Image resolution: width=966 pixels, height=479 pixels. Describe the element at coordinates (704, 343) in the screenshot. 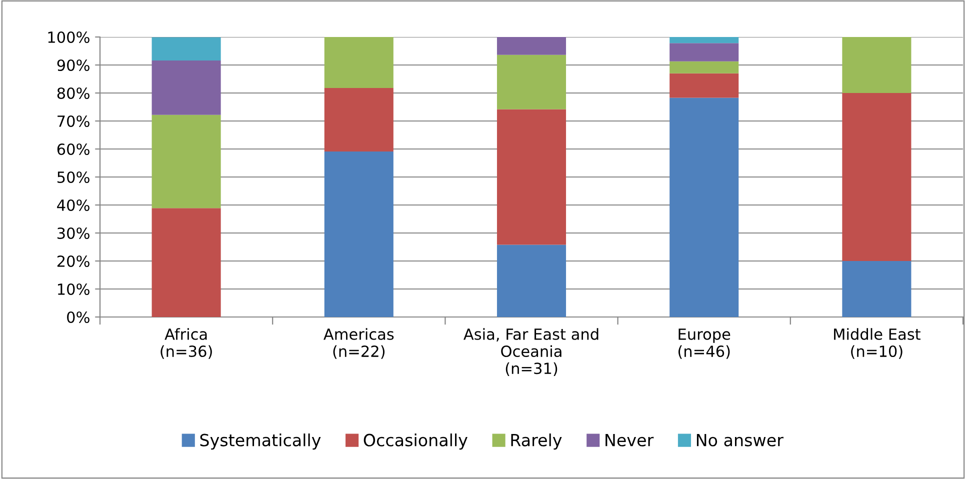

I see `x-tick-label: Europe (n=46)` at that location.